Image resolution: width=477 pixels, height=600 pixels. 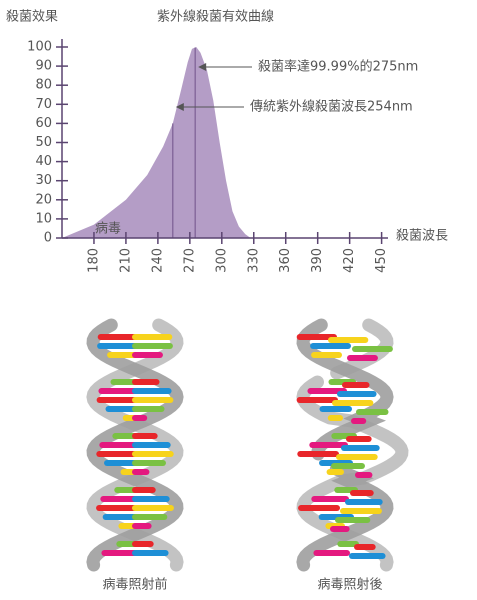 I want to click on x-tick-label: 180, so click(x=93, y=260).